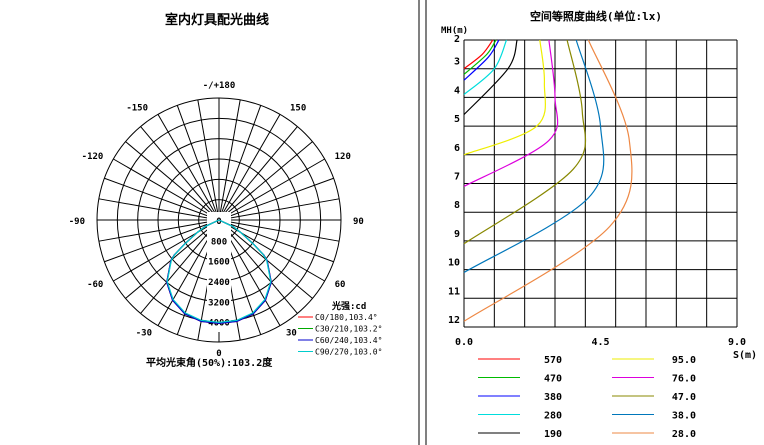  What do you see at coordinates (93, 157) in the screenshot?
I see `polar-angle-label: -120` at bounding box center [93, 157].